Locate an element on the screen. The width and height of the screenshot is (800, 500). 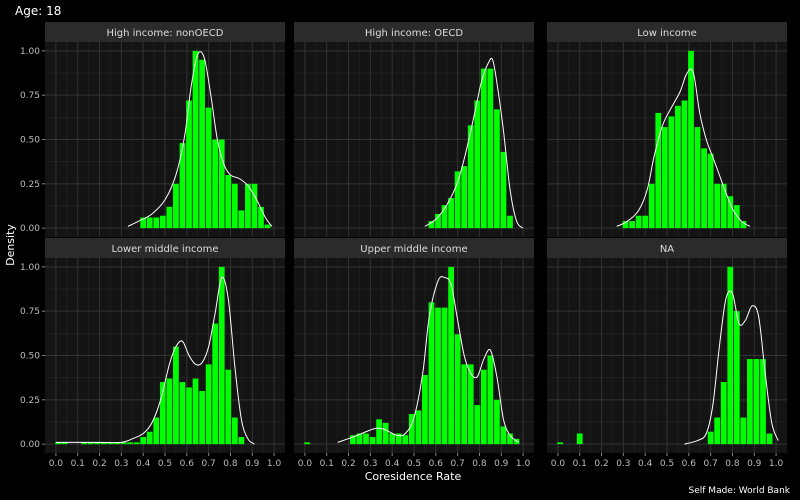
facet-strip-label: Low income is located at coordinates (667, 33).